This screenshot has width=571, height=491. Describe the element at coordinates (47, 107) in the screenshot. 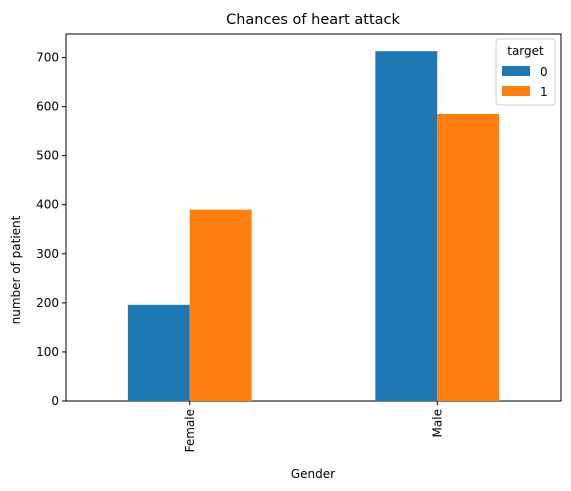

I see `y-tick-label: 600` at that location.